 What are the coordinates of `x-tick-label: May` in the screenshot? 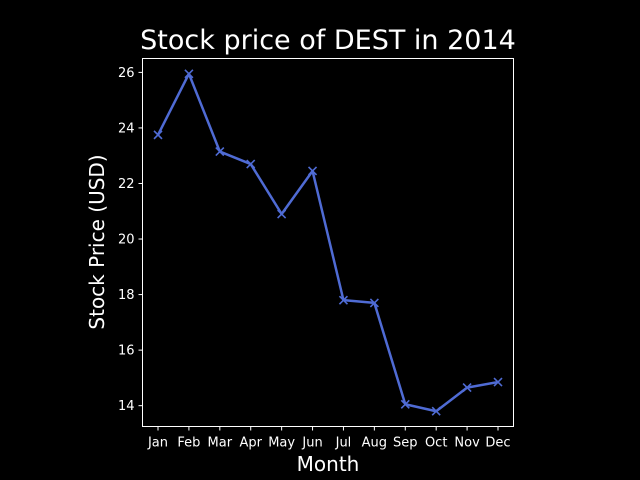 It's located at (281, 443).